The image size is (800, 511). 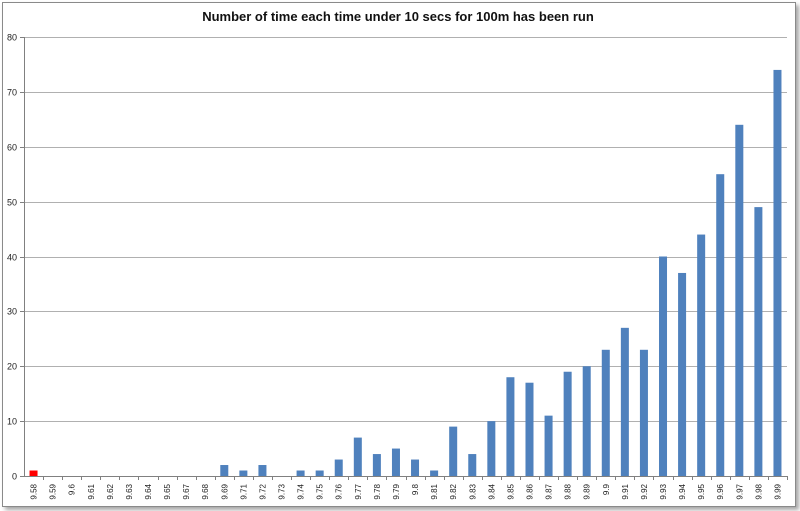 What do you see at coordinates (12, 148) in the screenshot?
I see `y-tick-label: 60` at bounding box center [12, 148].